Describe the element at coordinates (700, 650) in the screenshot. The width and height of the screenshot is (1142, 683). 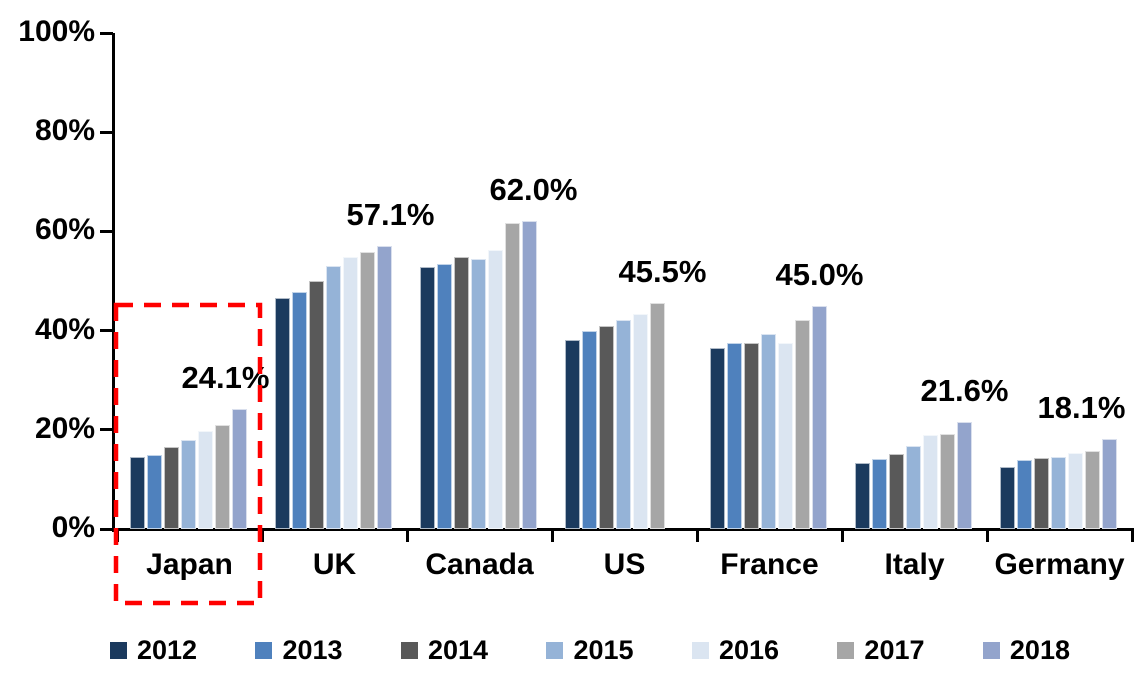
I see `legend-swatch-2016` at that location.